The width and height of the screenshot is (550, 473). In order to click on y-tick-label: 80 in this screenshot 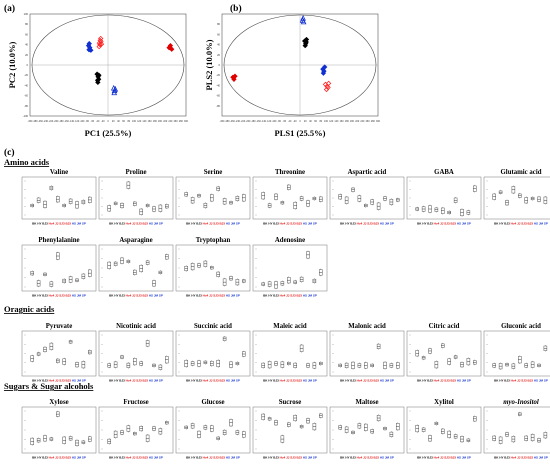, I will do `click(218, 24)`.